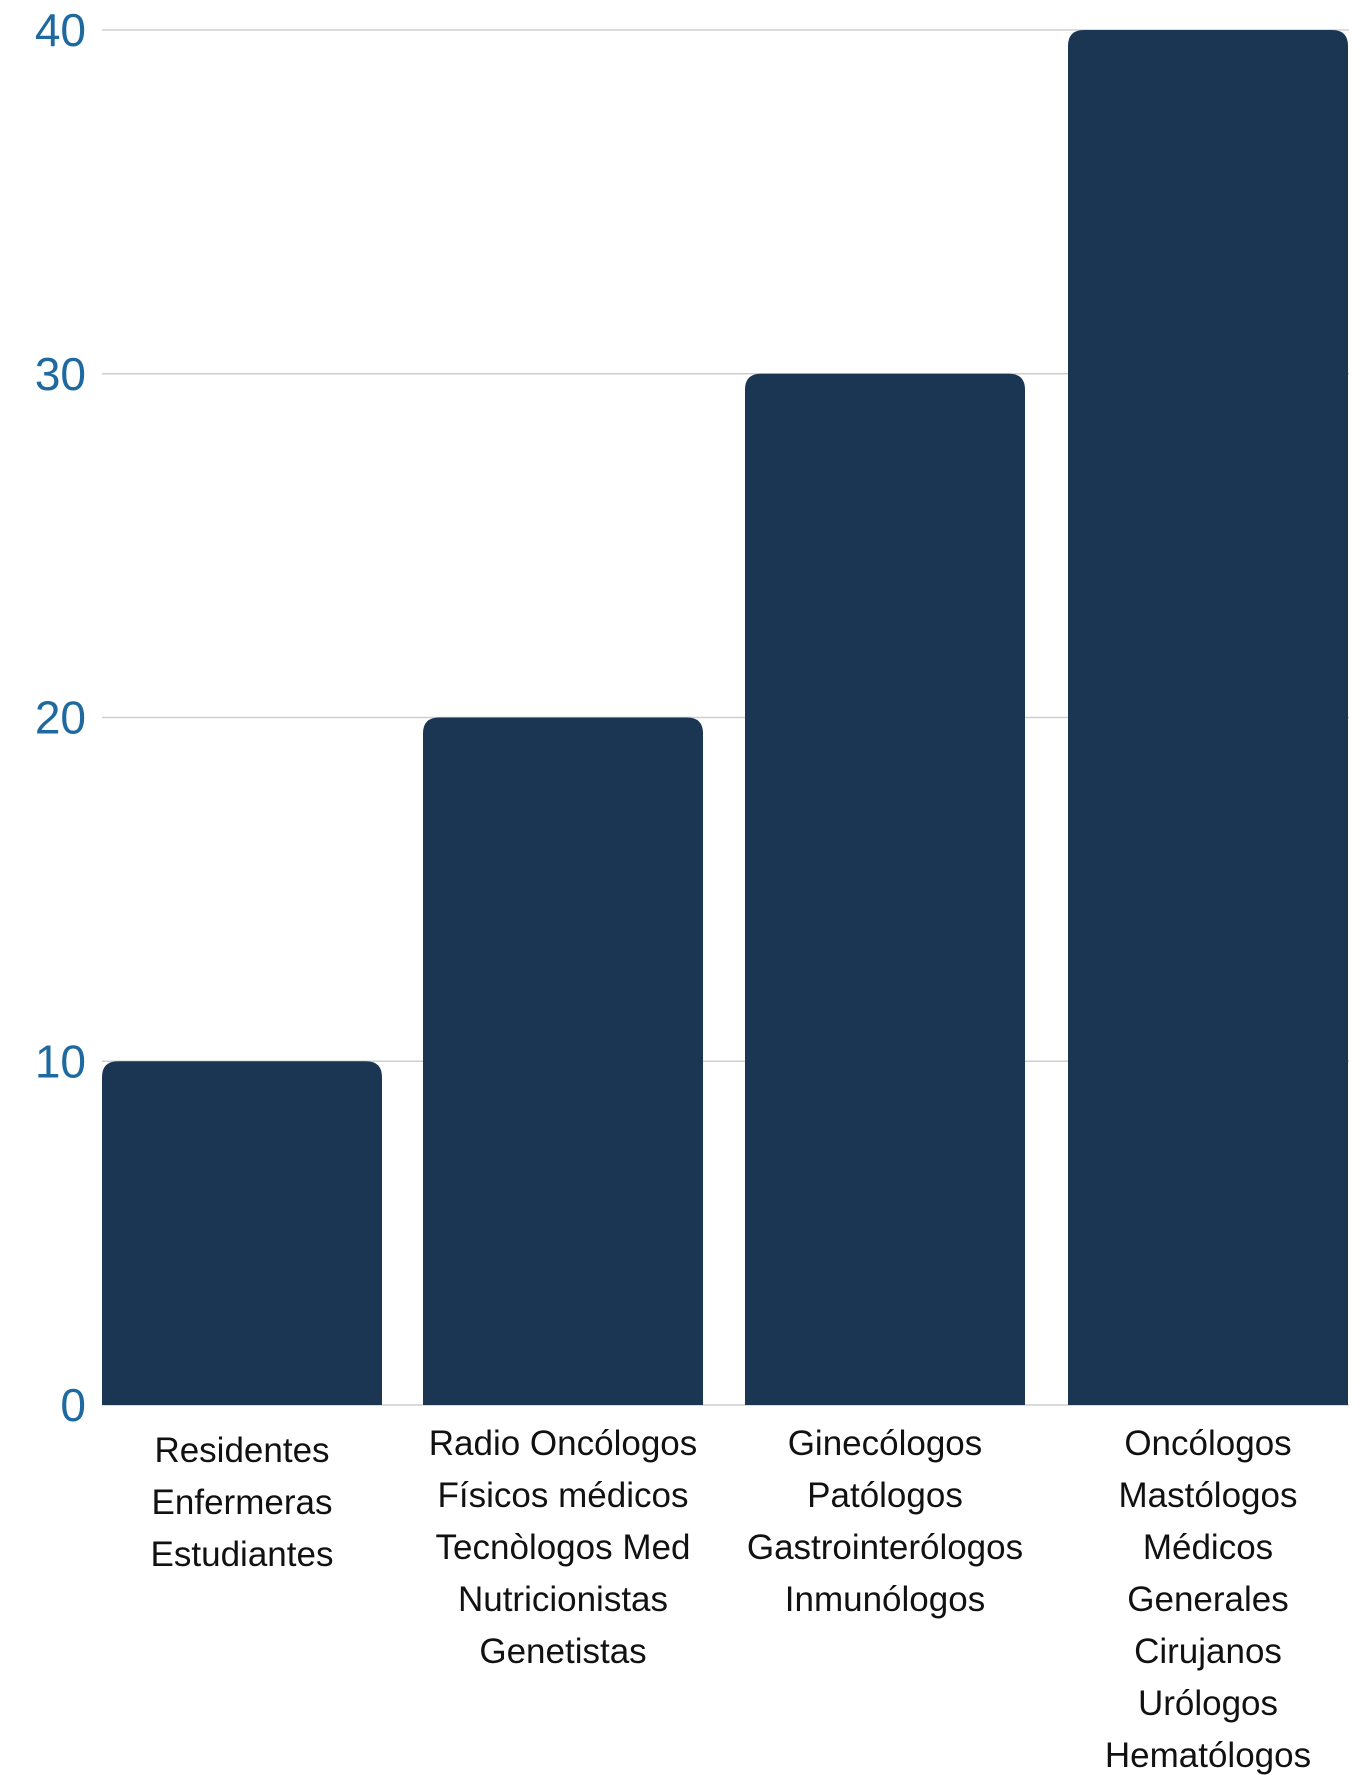  I want to click on x-category-label-line: Nutricionistas, so click(563, 1599).